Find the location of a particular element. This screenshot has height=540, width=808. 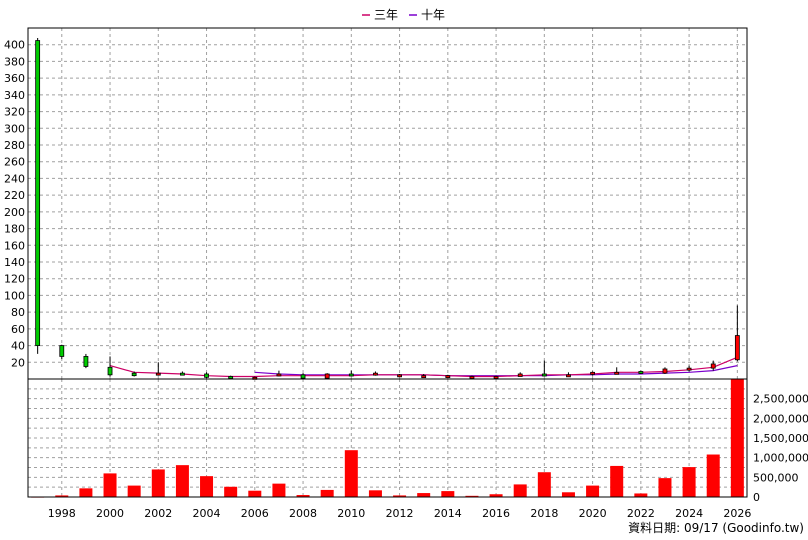

year-tick-label: 2000 is located at coordinates (110, 513).